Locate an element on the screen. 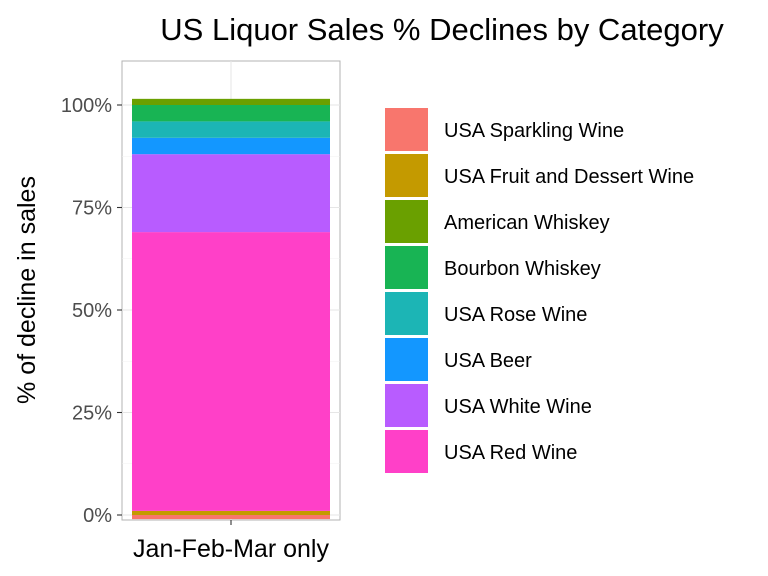  y-tick-label: 0% is located at coordinates (97, 516).